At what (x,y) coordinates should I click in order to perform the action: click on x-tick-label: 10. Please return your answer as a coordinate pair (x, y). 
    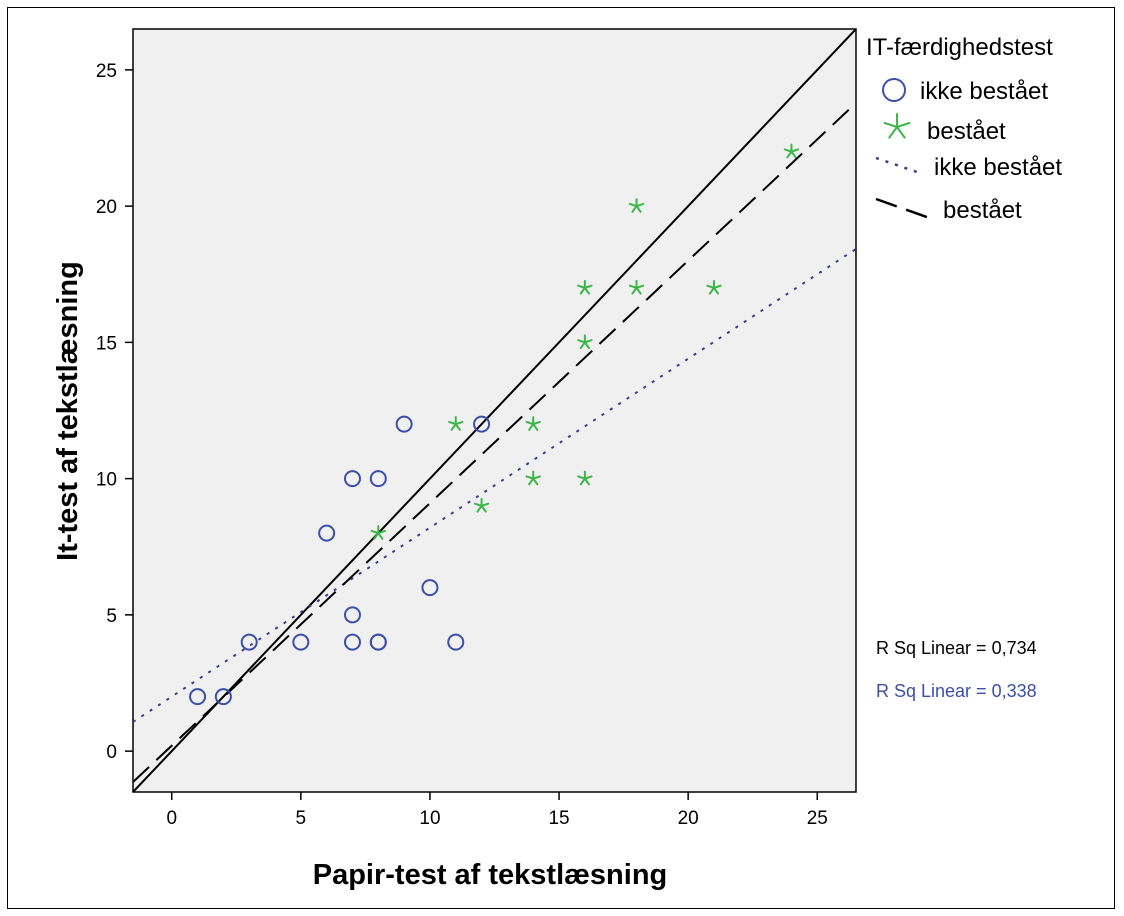
    Looking at the image, I should click on (429, 818).